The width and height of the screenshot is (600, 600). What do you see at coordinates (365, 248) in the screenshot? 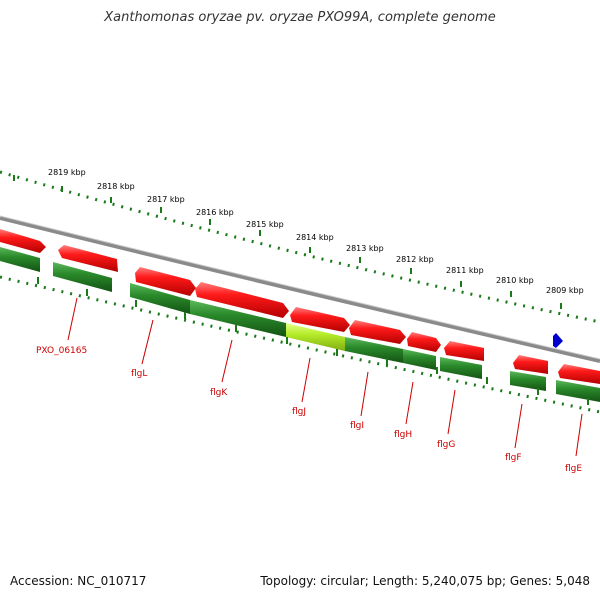
I see `ruler-label: 2813 kbp` at bounding box center [365, 248].